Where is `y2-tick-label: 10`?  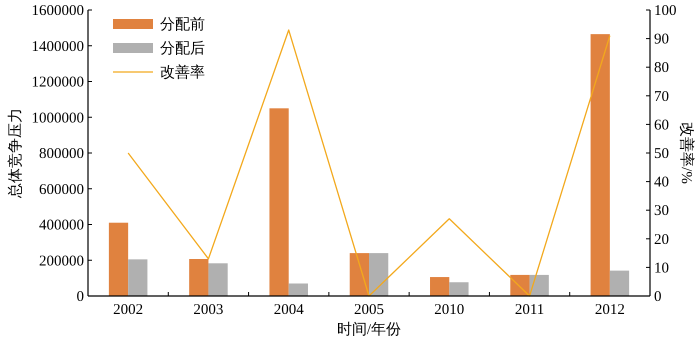
y2-tick-label: 10 is located at coordinates (661, 268).